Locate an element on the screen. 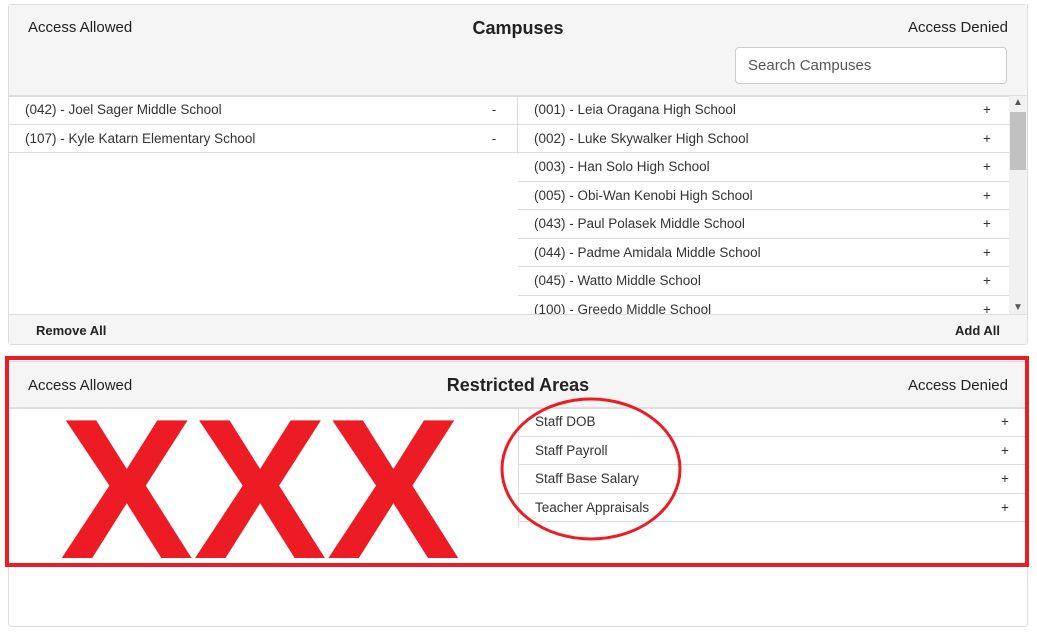 The image size is (1037, 635). item-name: Staff Base Salary is located at coordinates (587, 479).